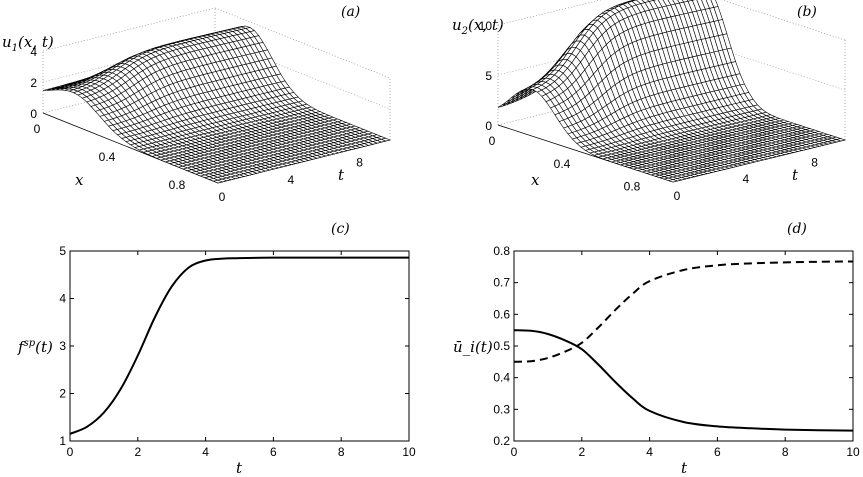  Describe the element at coordinates (473, 347) in the screenshot. I see `ylabel-d: ū_i(t)` at that location.